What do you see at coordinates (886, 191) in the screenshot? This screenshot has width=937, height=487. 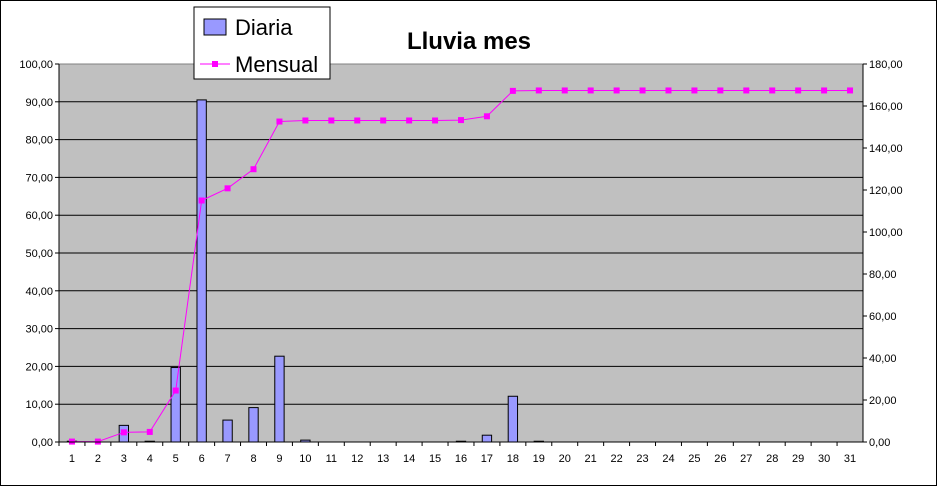 I see `right-tick-label: 120,00` at bounding box center [886, 191].